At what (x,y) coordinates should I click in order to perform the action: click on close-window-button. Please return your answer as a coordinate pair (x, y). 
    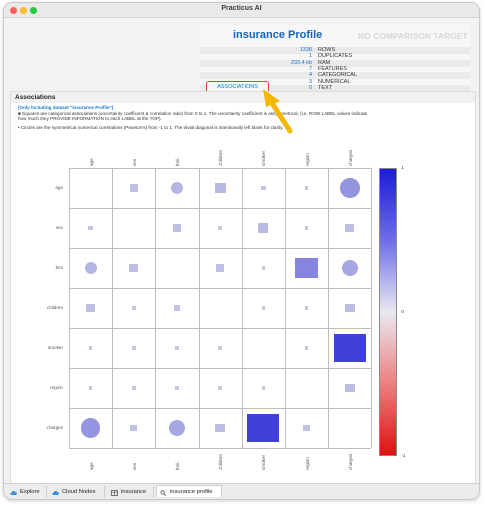
    Looking at the image, I should click on (13, 10).